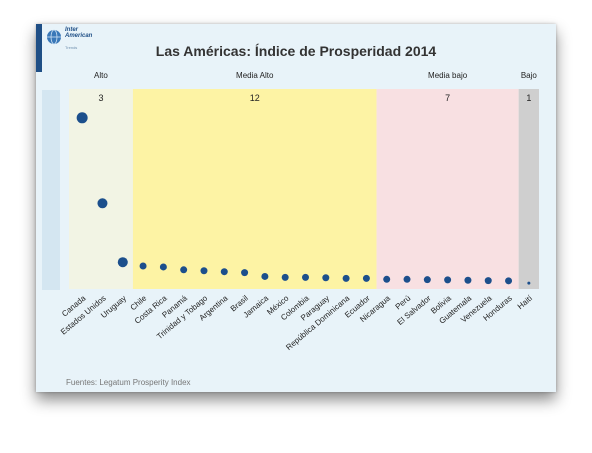 The width and height of the screenshot is (592, 453). I want to click on category-label: Haití, so click(525, 302).